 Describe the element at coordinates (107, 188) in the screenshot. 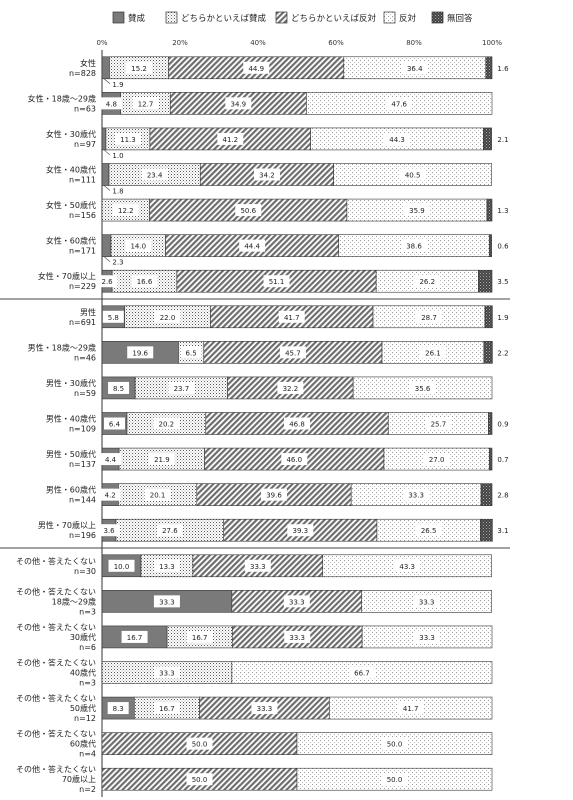

I see `leader-line` at that location.